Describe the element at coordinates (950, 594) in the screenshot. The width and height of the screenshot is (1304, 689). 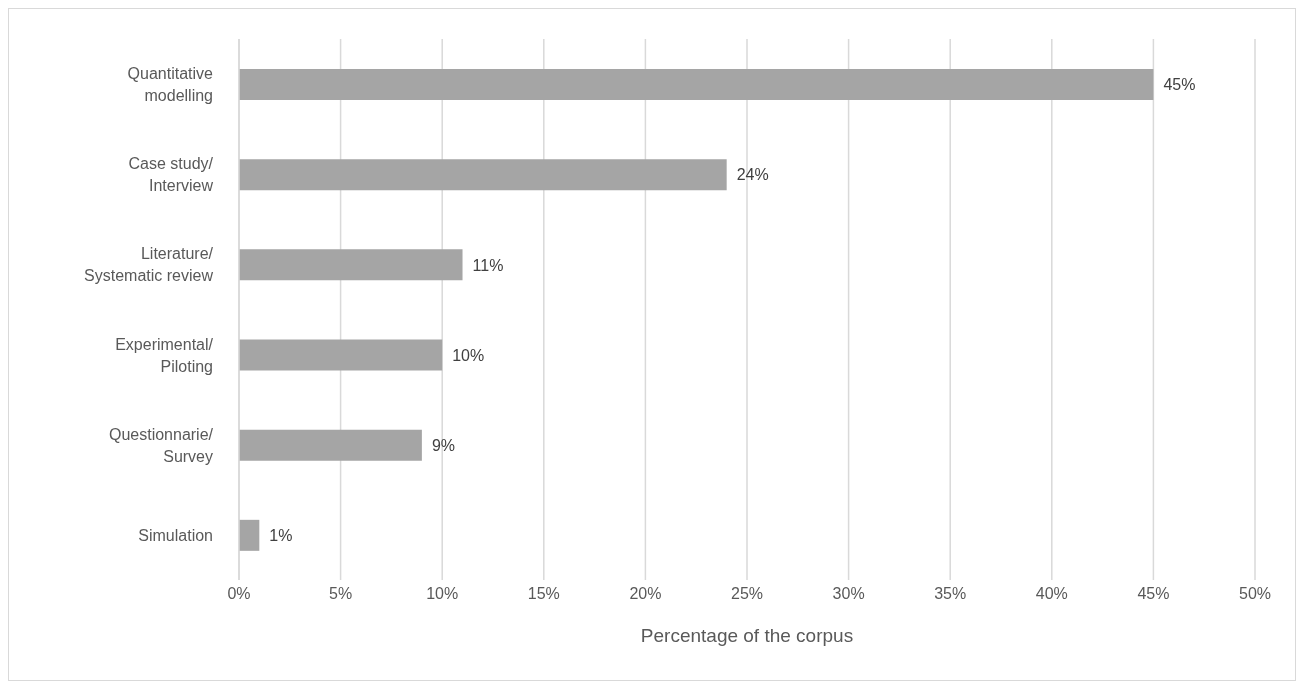
I see `x-tick-label: 35%` at that location.